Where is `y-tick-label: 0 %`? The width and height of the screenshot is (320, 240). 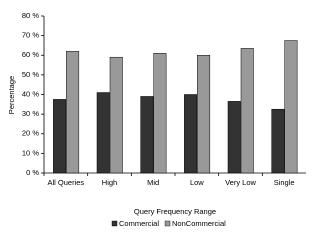
y-tick-label: 0 % is located at coordinates (32, 172).